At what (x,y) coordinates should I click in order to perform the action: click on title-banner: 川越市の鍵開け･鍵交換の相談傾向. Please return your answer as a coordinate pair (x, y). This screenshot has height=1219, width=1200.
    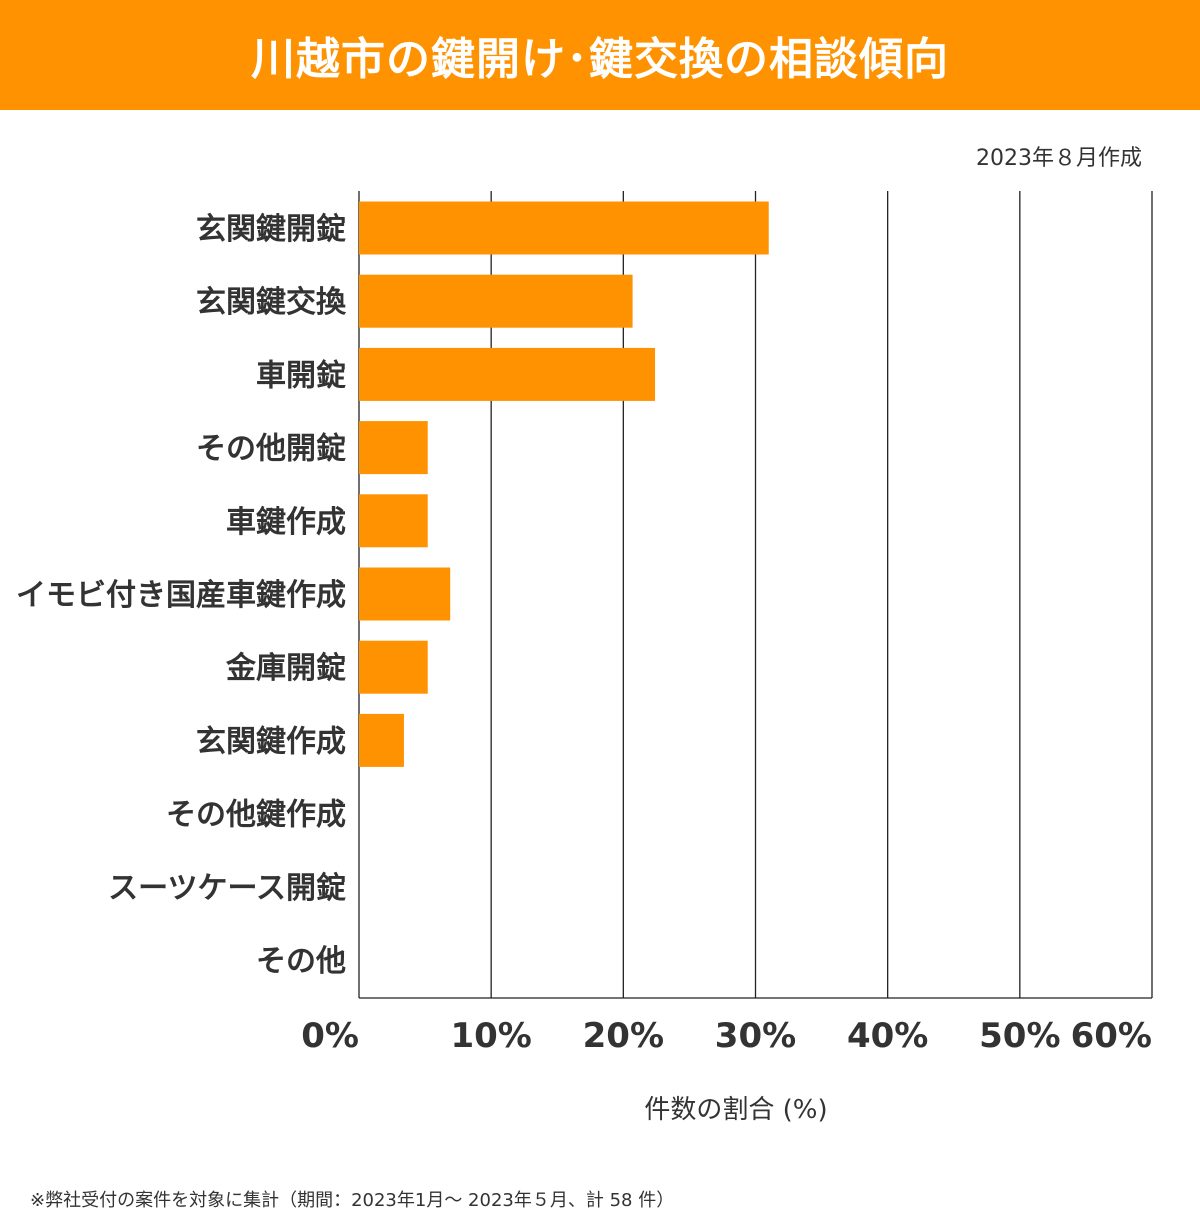
    Looking at the image, I should click on (600, 55).